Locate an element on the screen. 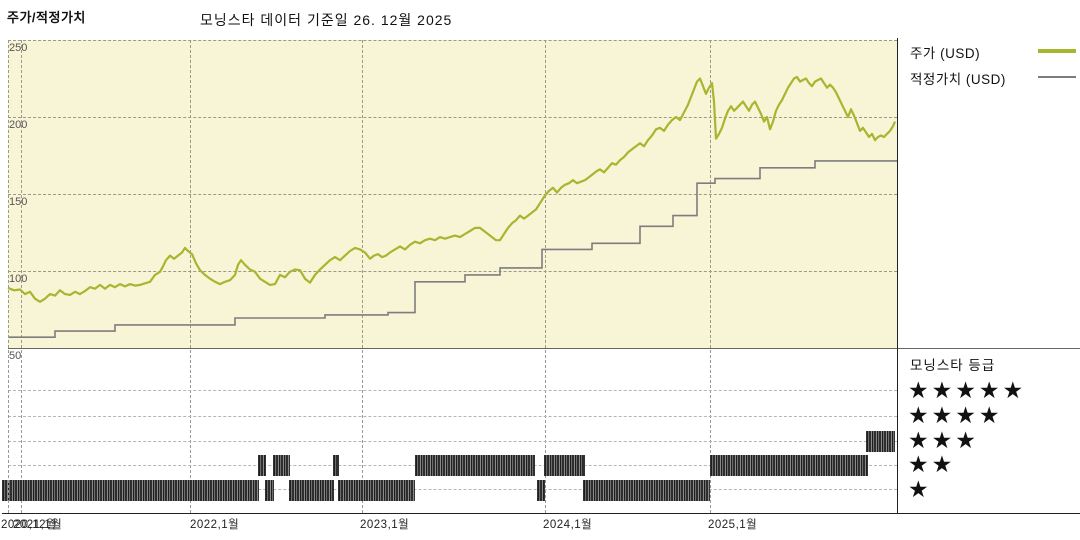 Image resolution: width=1080 pixels, height=540 pixels. y-tick-label: 200 is located at coordinates (18, 125).